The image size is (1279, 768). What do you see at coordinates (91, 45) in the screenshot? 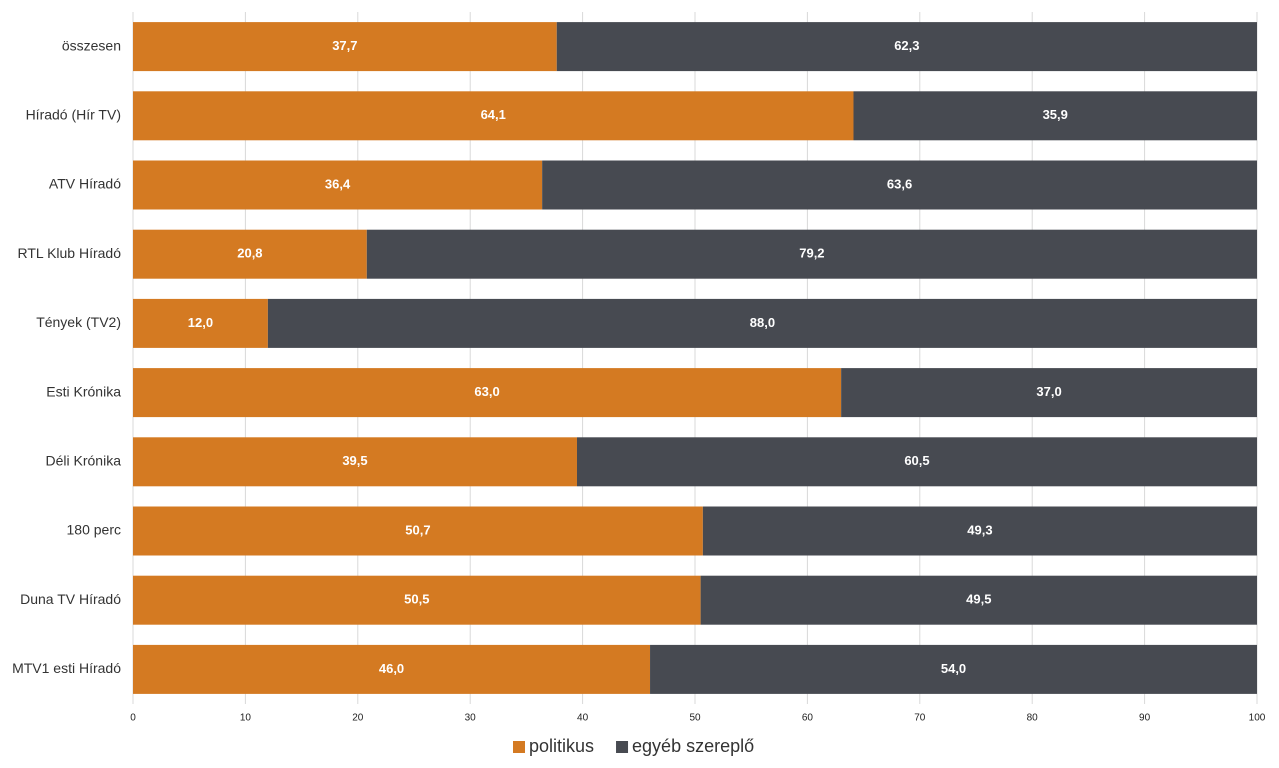
I see `y-tick-label: összesen` at bounding box center [91, 45].